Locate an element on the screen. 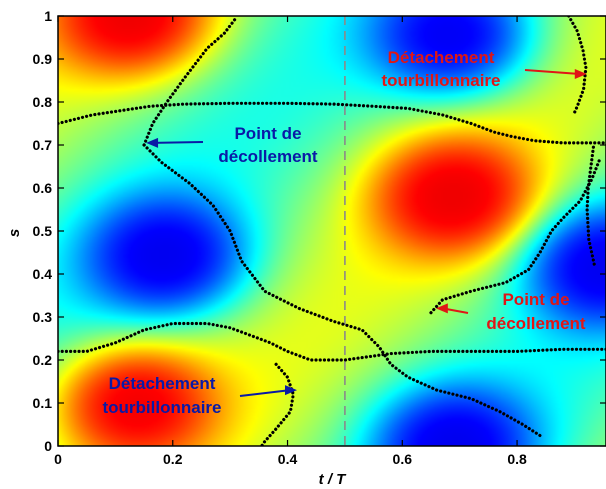 This screenshot has height=489, width=606. x-tick-label: 0 is located at coordinates (58, 459).